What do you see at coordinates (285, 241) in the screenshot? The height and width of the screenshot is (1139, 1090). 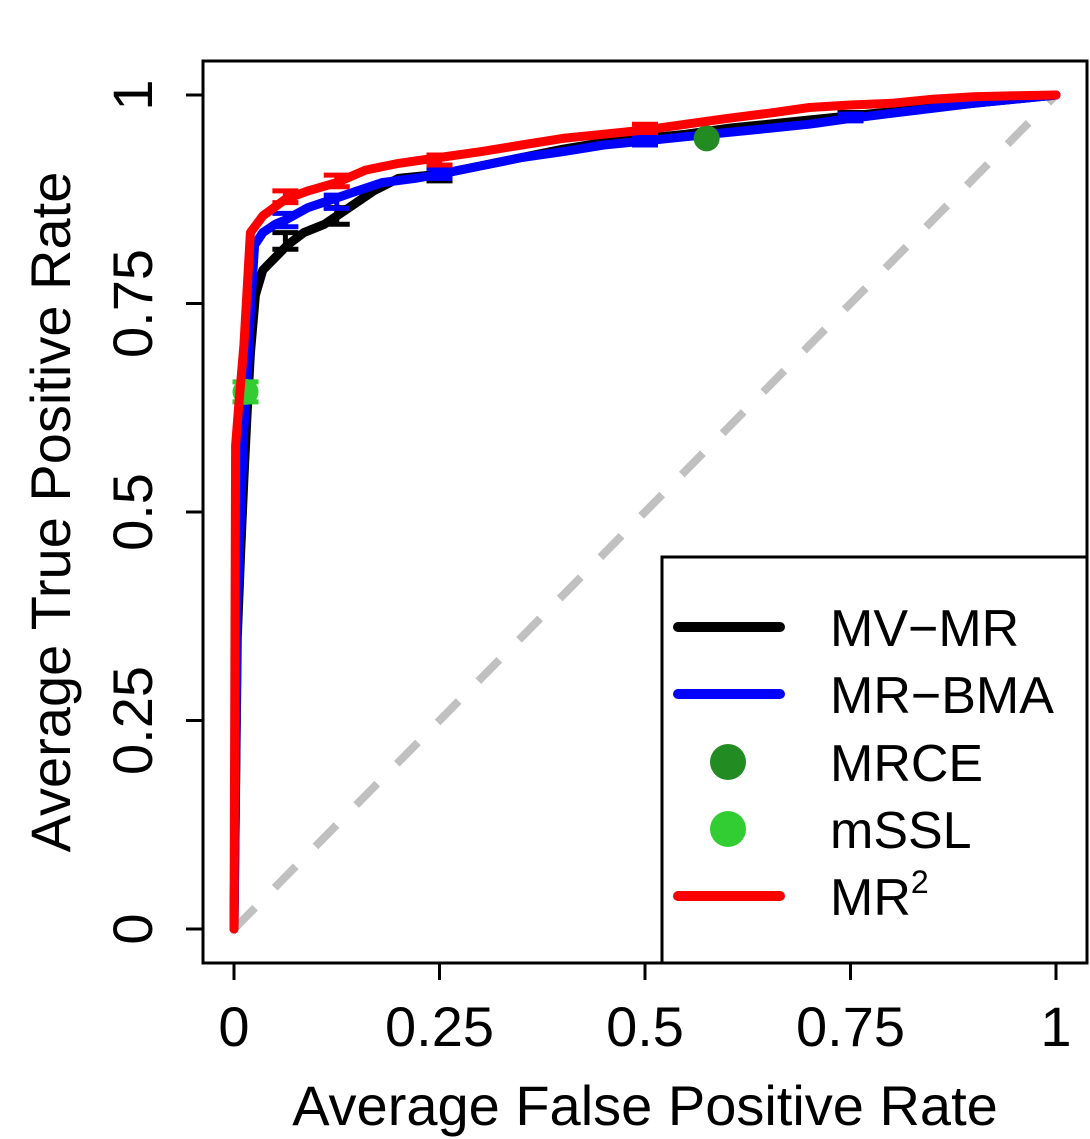 I see `errorbar-mv-mr` at bounding box center [285, 241].